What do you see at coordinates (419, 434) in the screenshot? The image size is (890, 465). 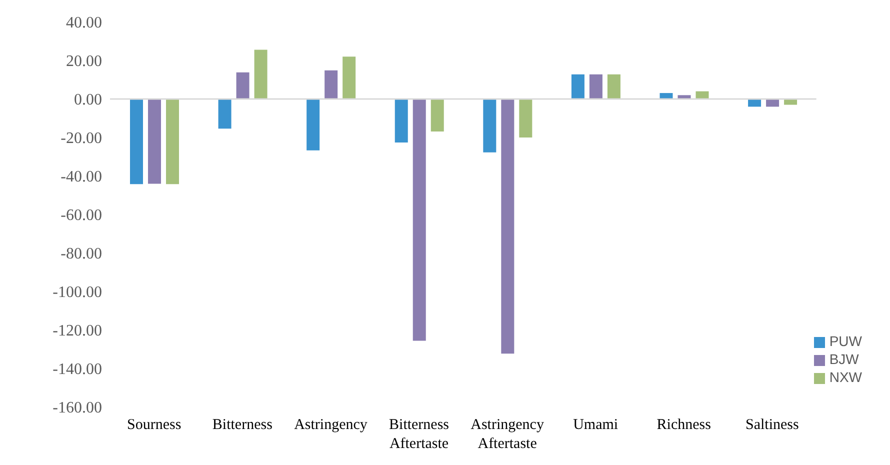 I see `x-tick-label: Bitterness Aftertaste` at bounding box center [419, 434].